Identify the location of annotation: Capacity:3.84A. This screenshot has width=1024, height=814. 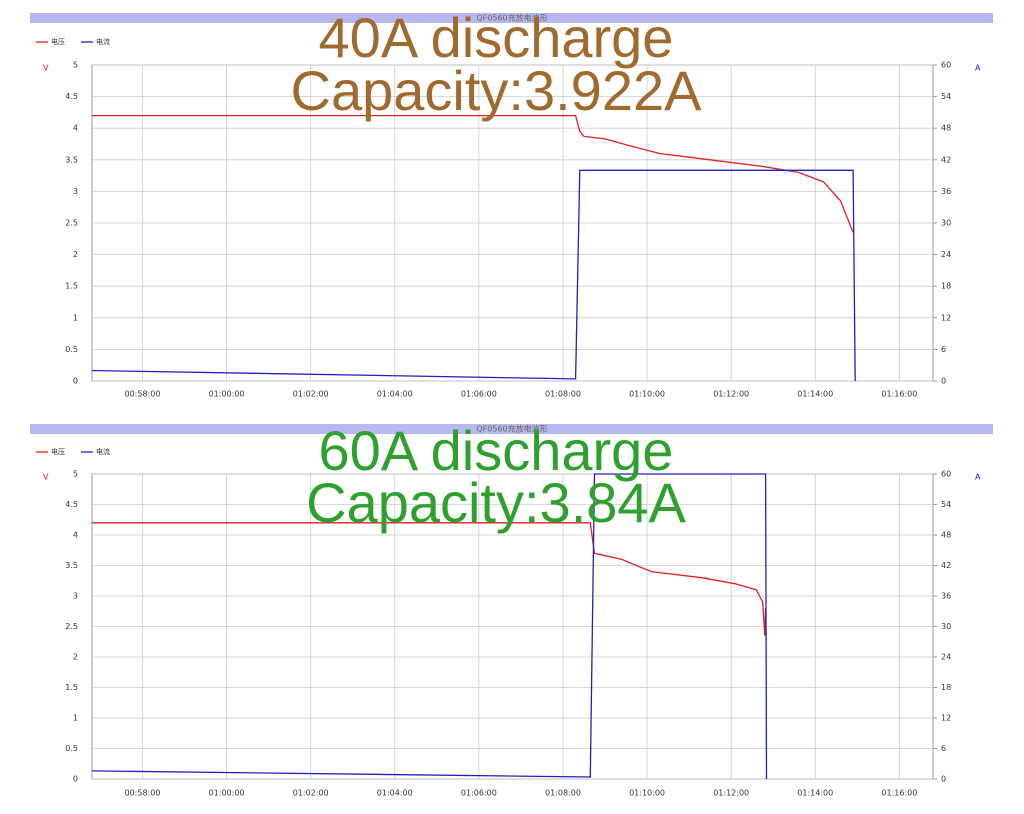
(496, 502).